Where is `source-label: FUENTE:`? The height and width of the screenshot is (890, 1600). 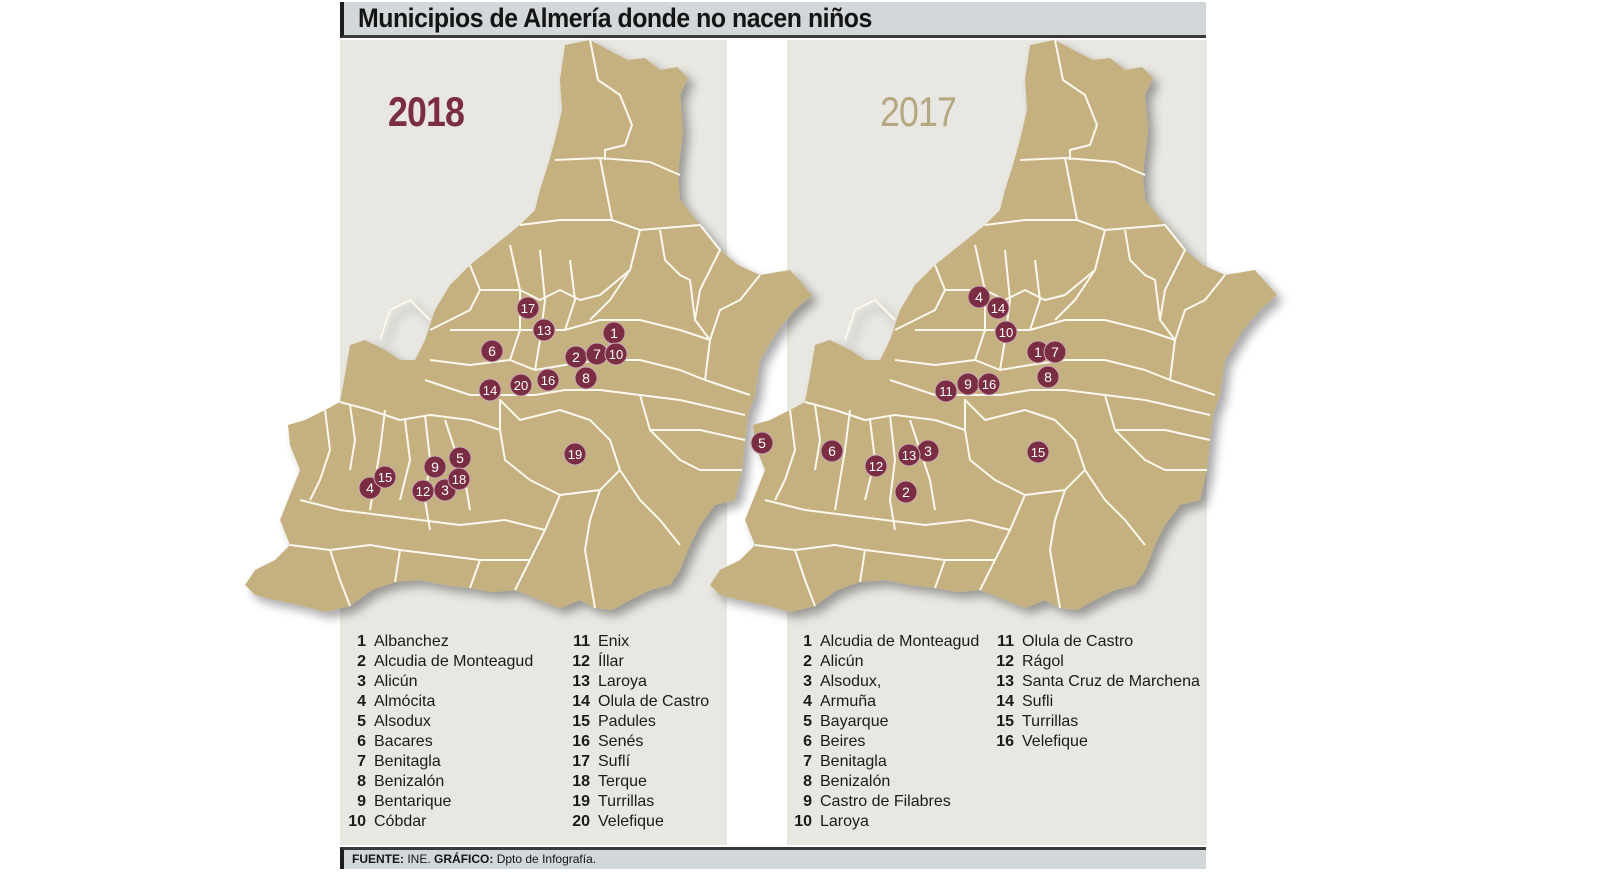 source-label: FUENTE: is located at coordinates (378, 859).